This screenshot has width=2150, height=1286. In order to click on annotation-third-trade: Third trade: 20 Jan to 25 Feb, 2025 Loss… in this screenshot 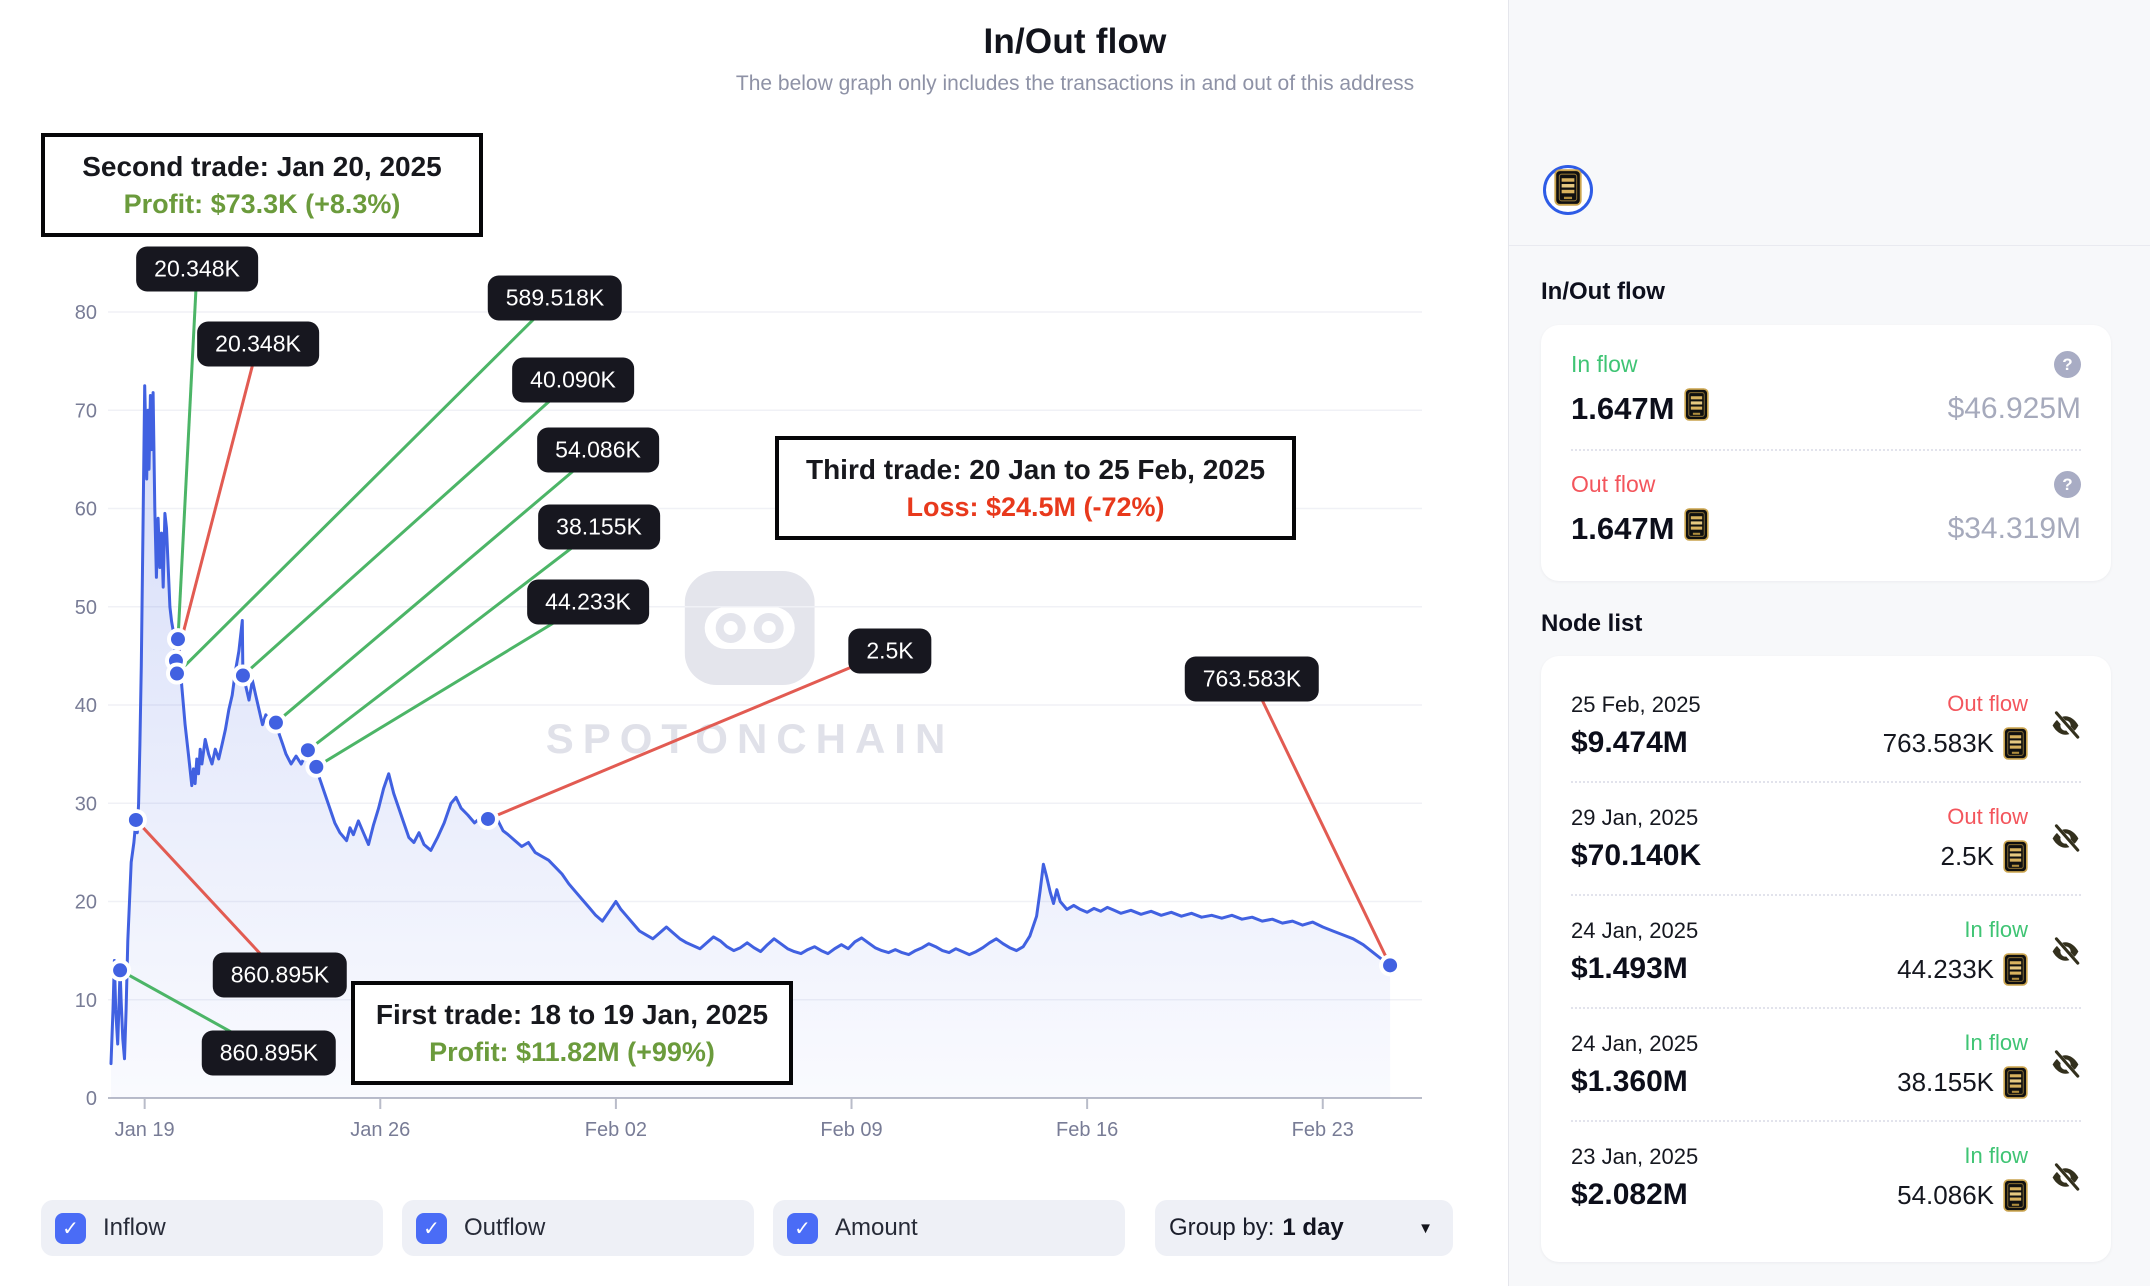, I will do `click(1035, 488)`.